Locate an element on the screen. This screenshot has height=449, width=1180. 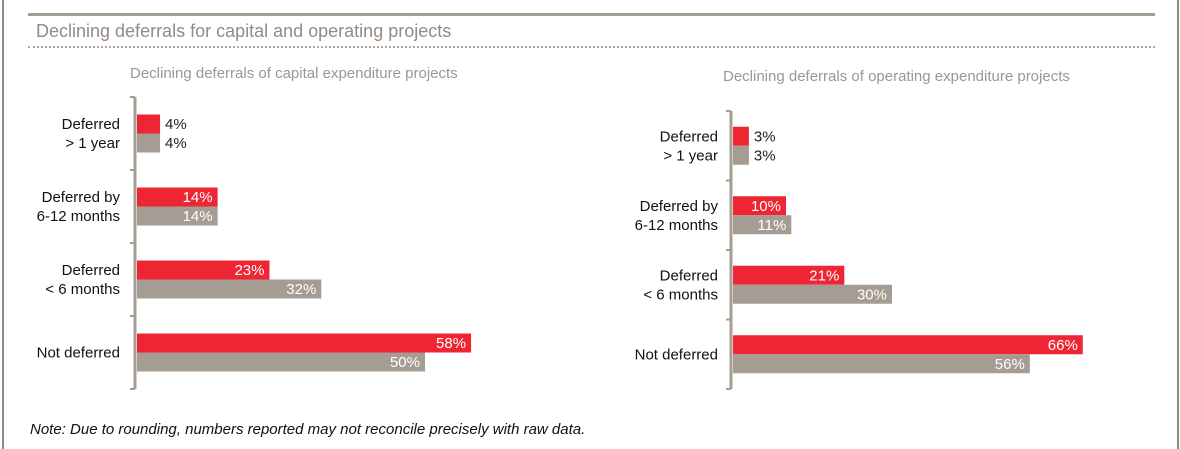
data-label: 30% is located at coordinates (872, 294).